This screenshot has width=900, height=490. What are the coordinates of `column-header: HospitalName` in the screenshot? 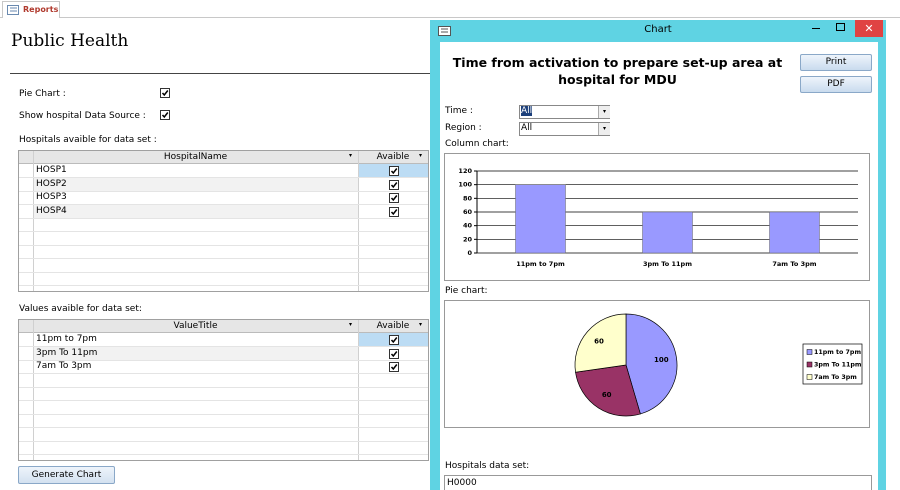 It's located at (195, 157).